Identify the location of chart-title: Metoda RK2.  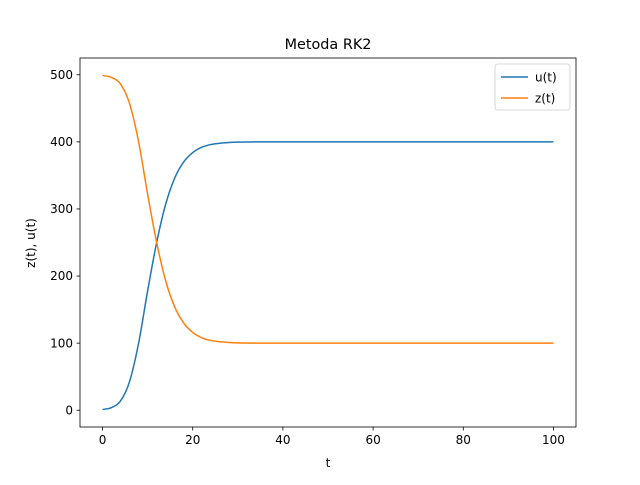
(328, 45).